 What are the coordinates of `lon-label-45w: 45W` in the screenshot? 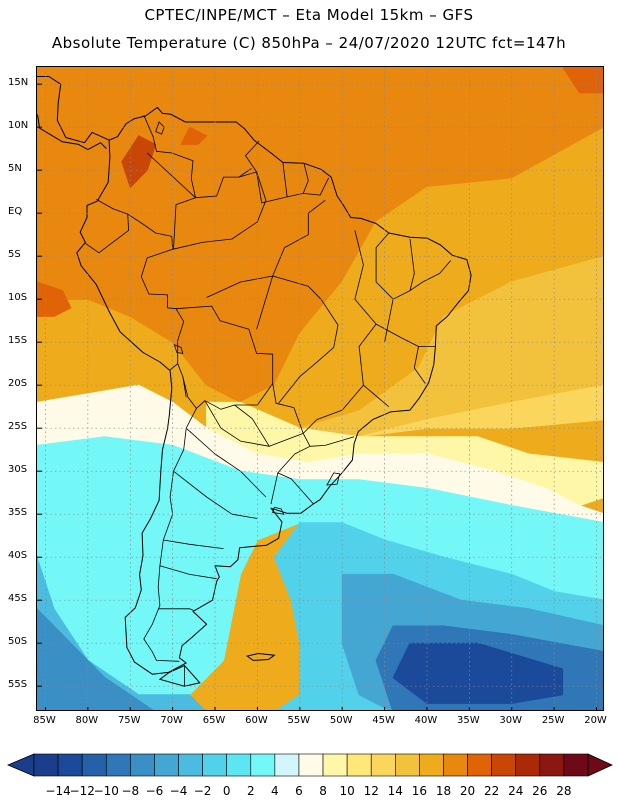 It's located at (383, 720).